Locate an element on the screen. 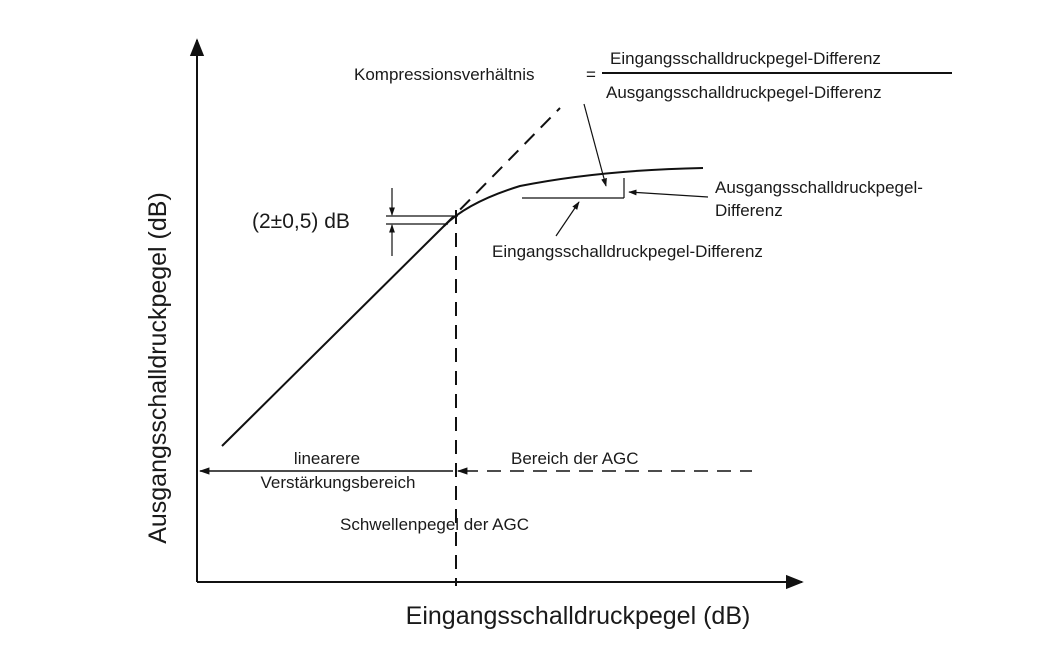 This screenshot has height=658, width=1045. y-axis-label: Ausgangsschalldruckpegel (dB) is located at coordinates (158, 368).